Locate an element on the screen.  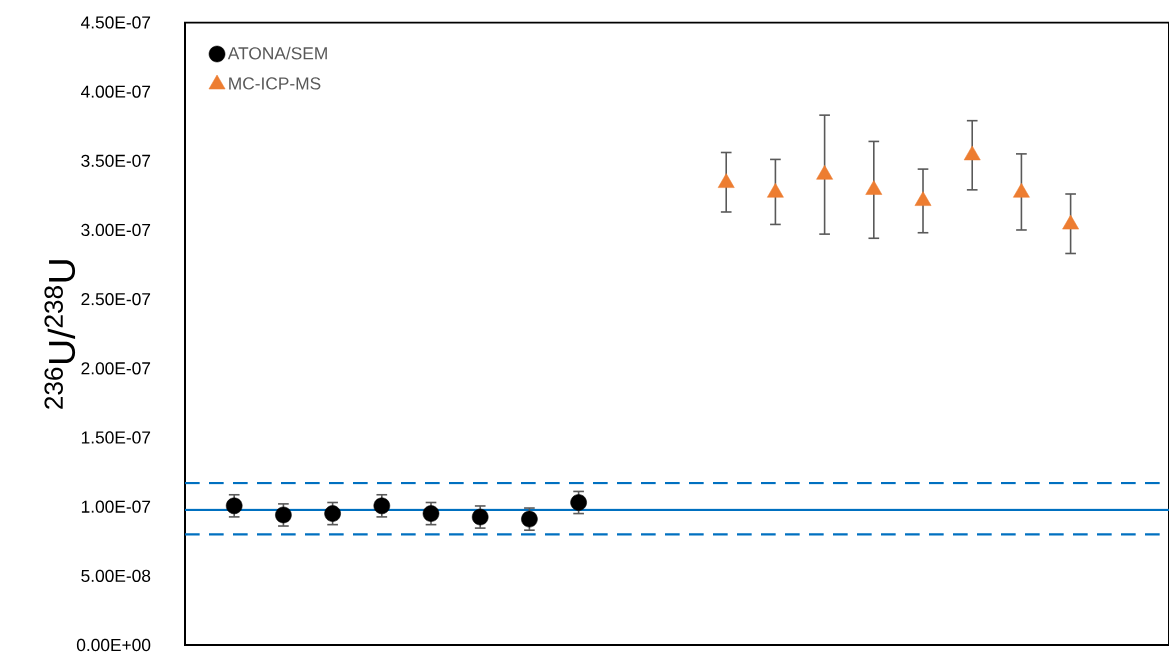
legend-label: ATONA/SEM is located at coordinates (277, 53).